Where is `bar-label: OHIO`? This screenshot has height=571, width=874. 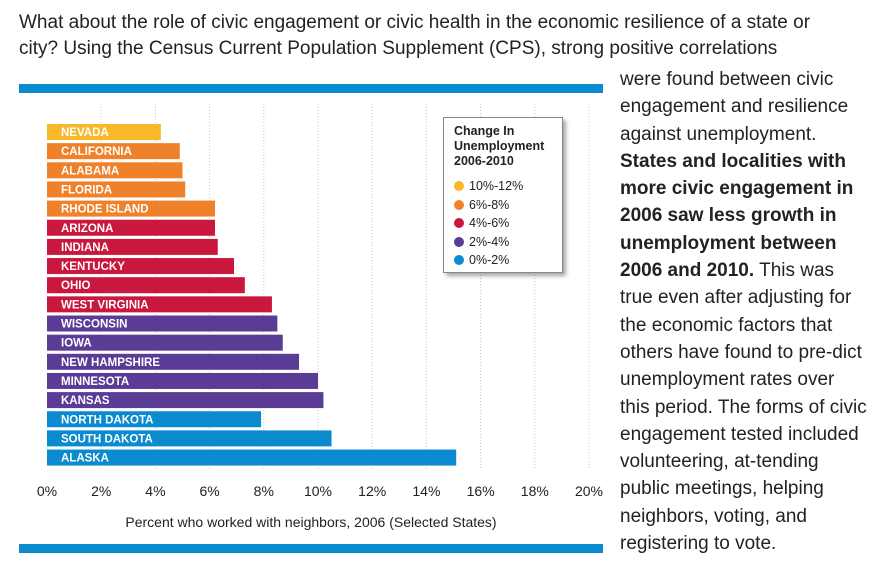 bar-label: OHIO is located at coordinates (75, 286).